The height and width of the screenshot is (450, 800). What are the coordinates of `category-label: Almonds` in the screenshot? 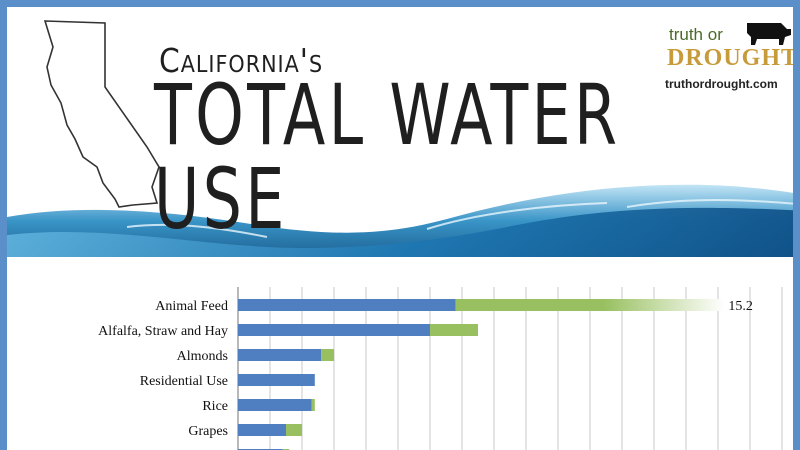 It's located at (202, 356).